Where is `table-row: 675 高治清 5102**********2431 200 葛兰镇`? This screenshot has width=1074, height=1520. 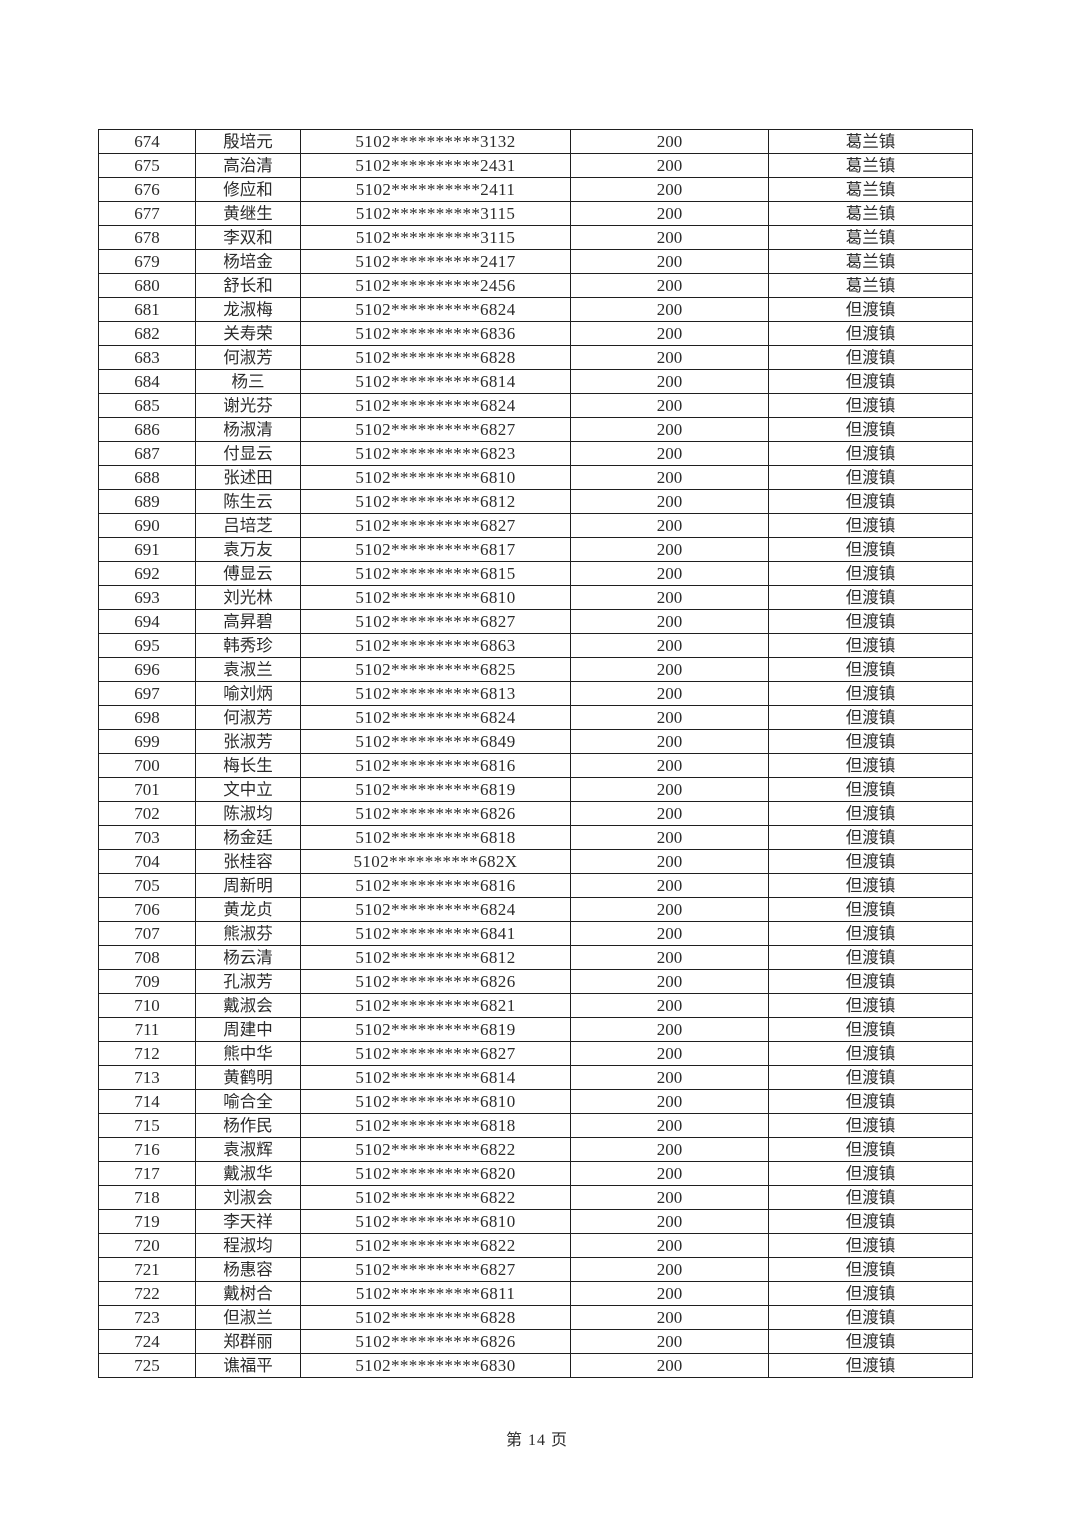 table-row: 675 高治清 5102**********2431 200 葛兰镇 is located at coordinates (535, 165).